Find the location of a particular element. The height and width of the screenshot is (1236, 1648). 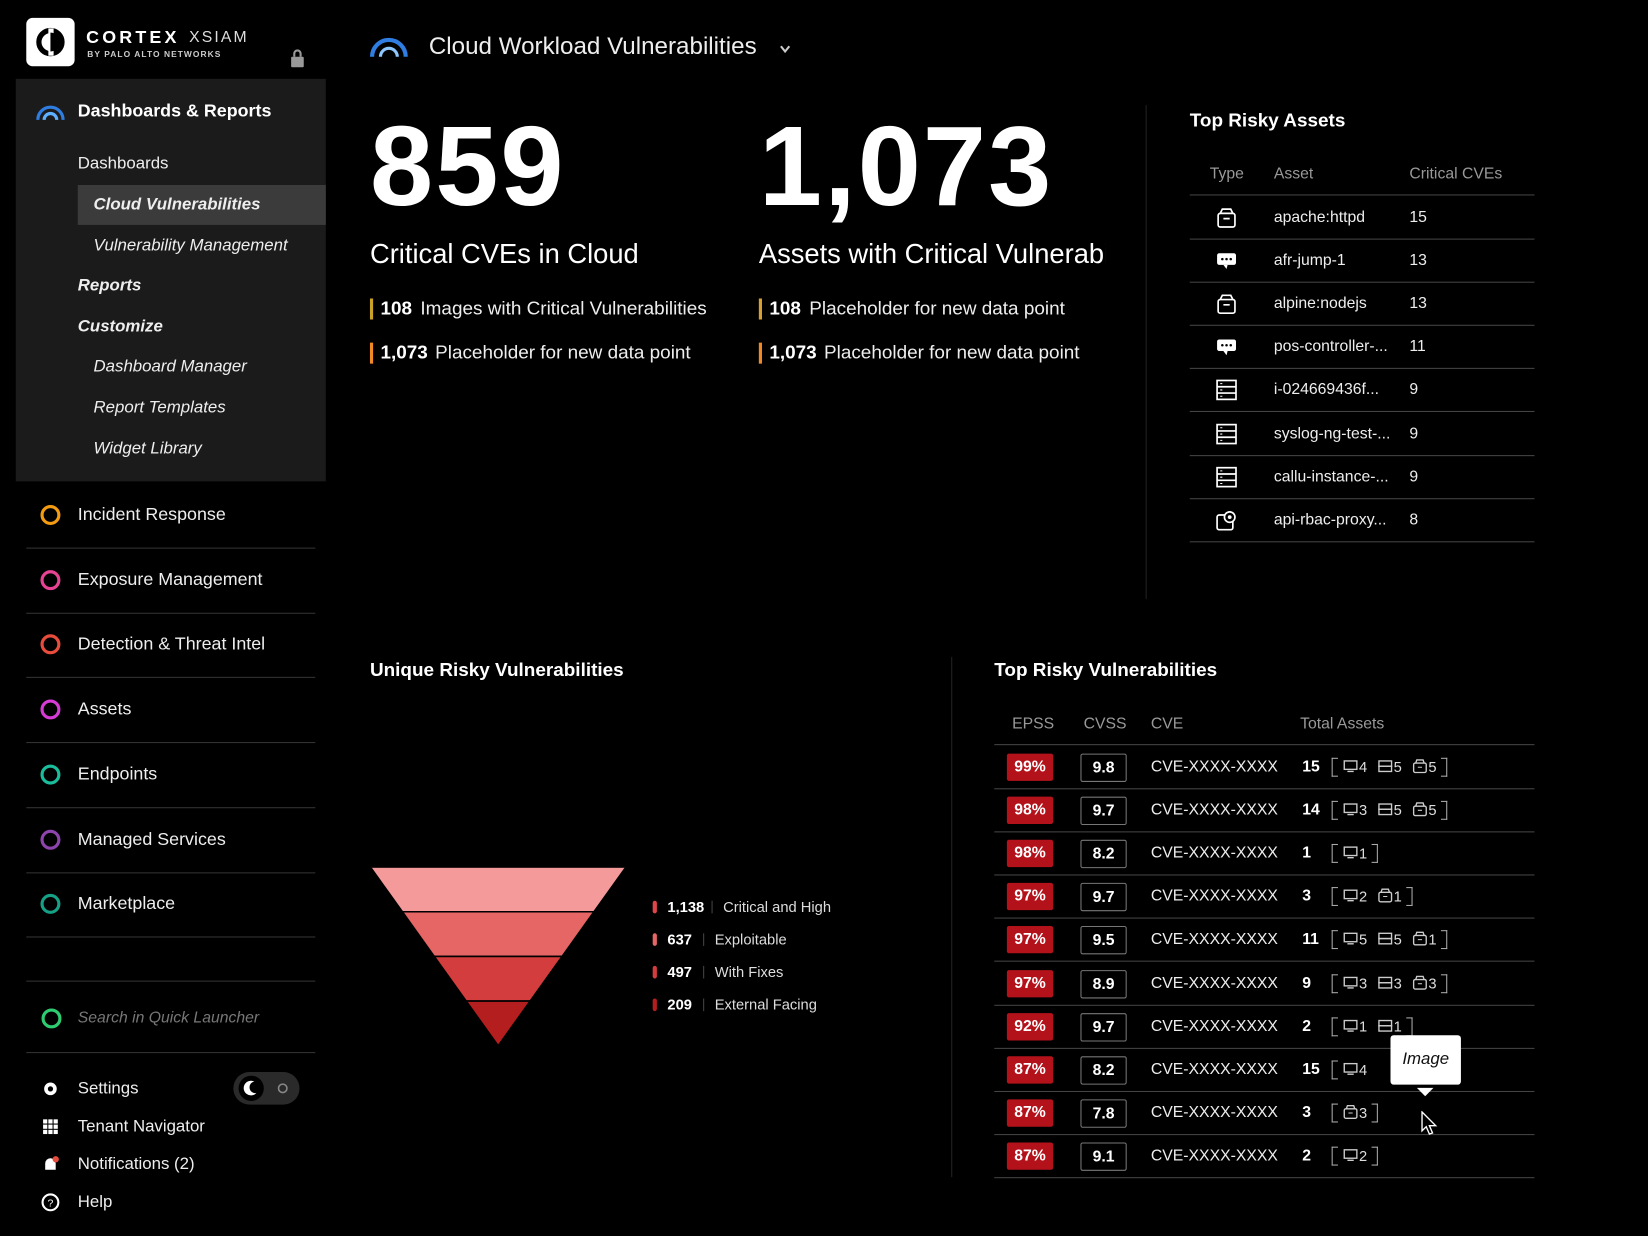

nav-item: Managed Services is located at coordinates (151, 838).